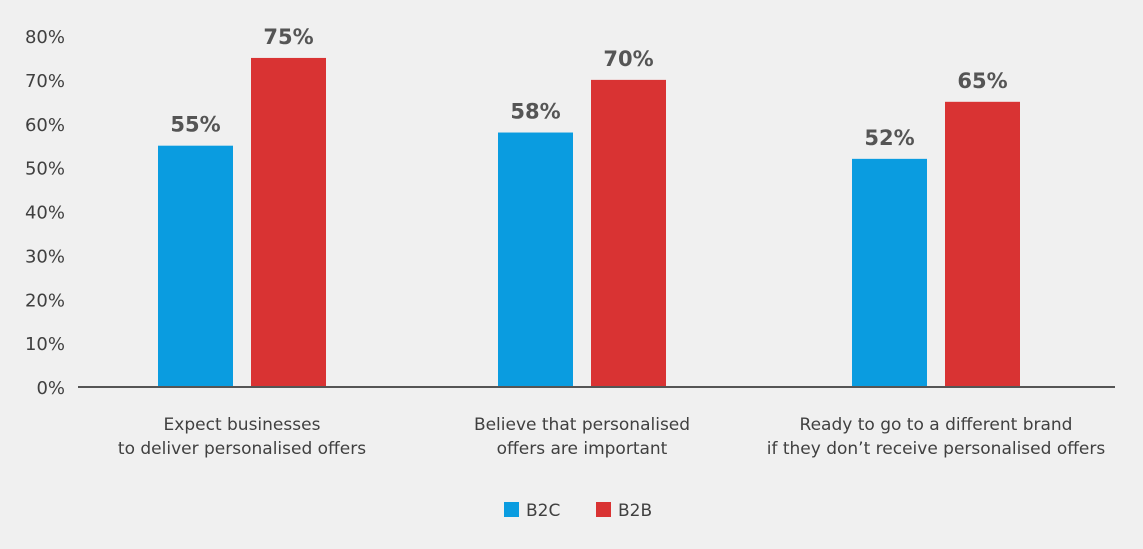 This screenshot has height=549, width=1143. I want to click on legend-swatch-b2b, so click(603, 509).